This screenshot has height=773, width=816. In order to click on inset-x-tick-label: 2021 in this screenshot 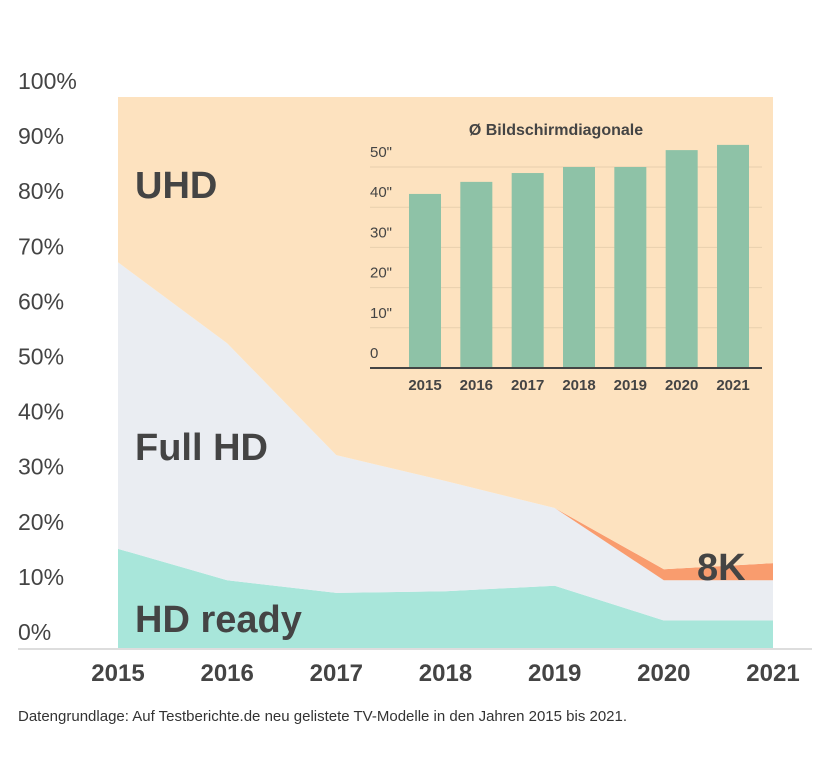, I will do `click(732, 385)`.